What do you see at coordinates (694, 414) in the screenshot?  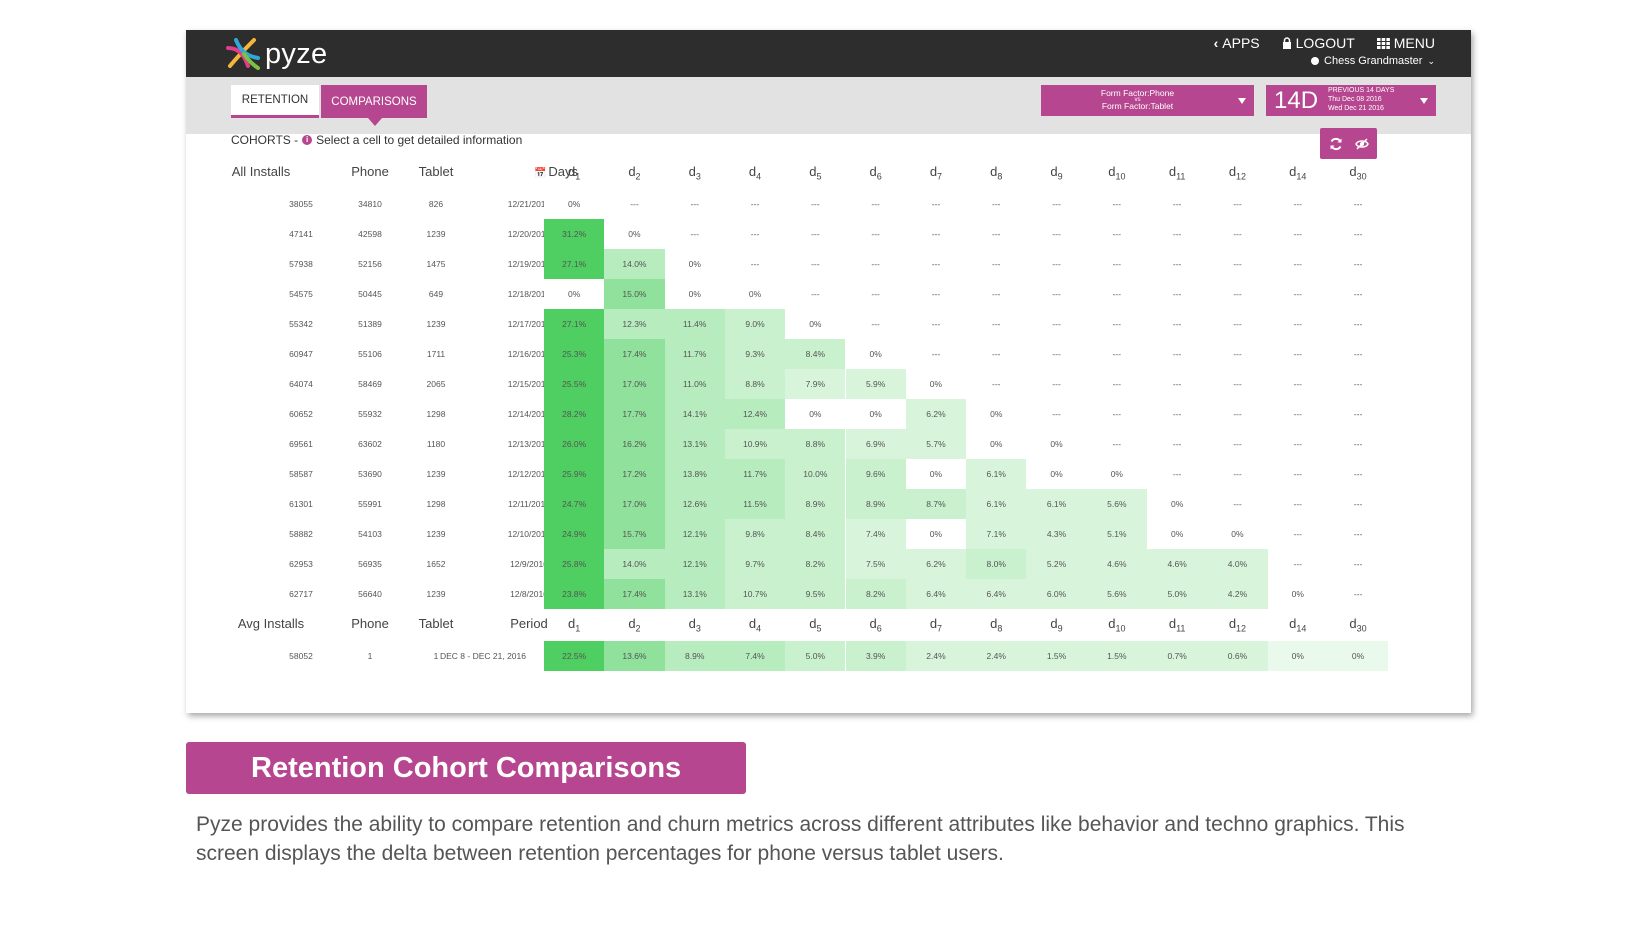 I see `retention-cell: 14.1%` at bounding box center [694, 414].